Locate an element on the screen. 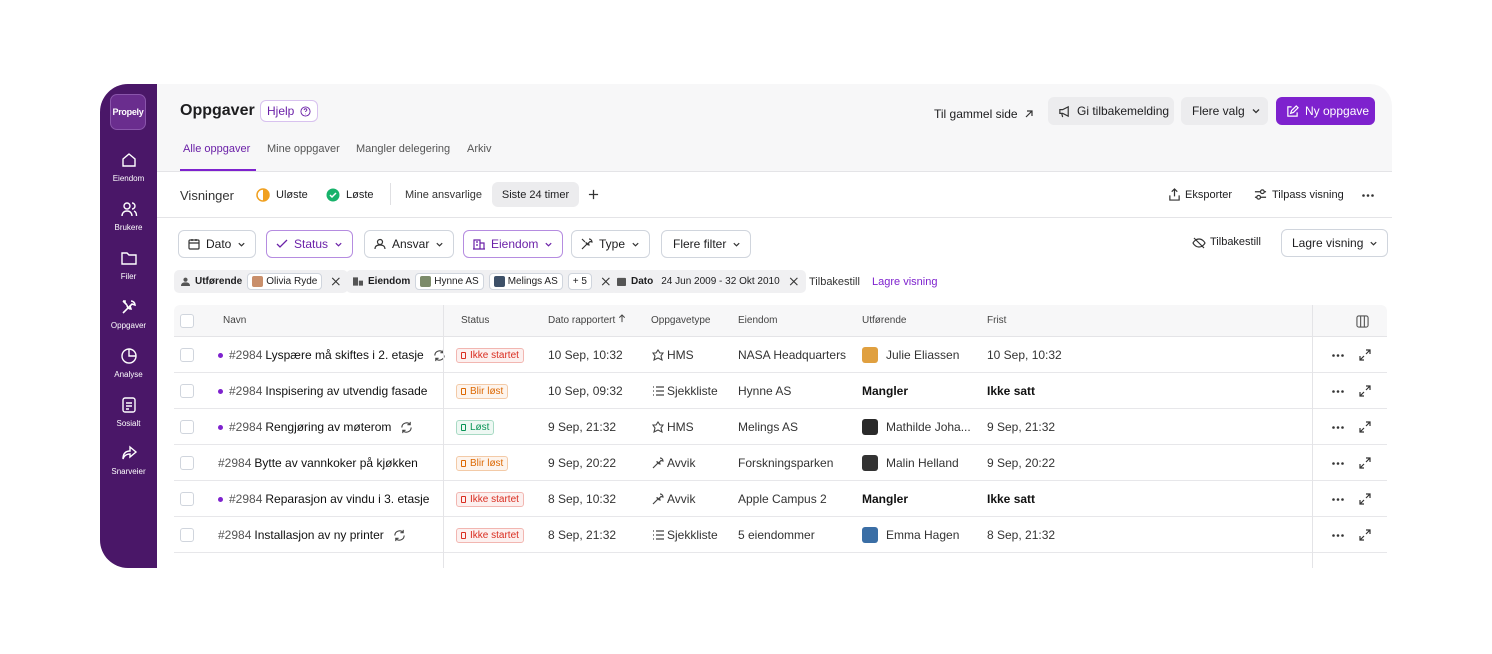 This screenshot has height=654, width=1492. task-name: #2984 Reparasjon av vindu i 3. etasje is located at coordinates (329, 499).